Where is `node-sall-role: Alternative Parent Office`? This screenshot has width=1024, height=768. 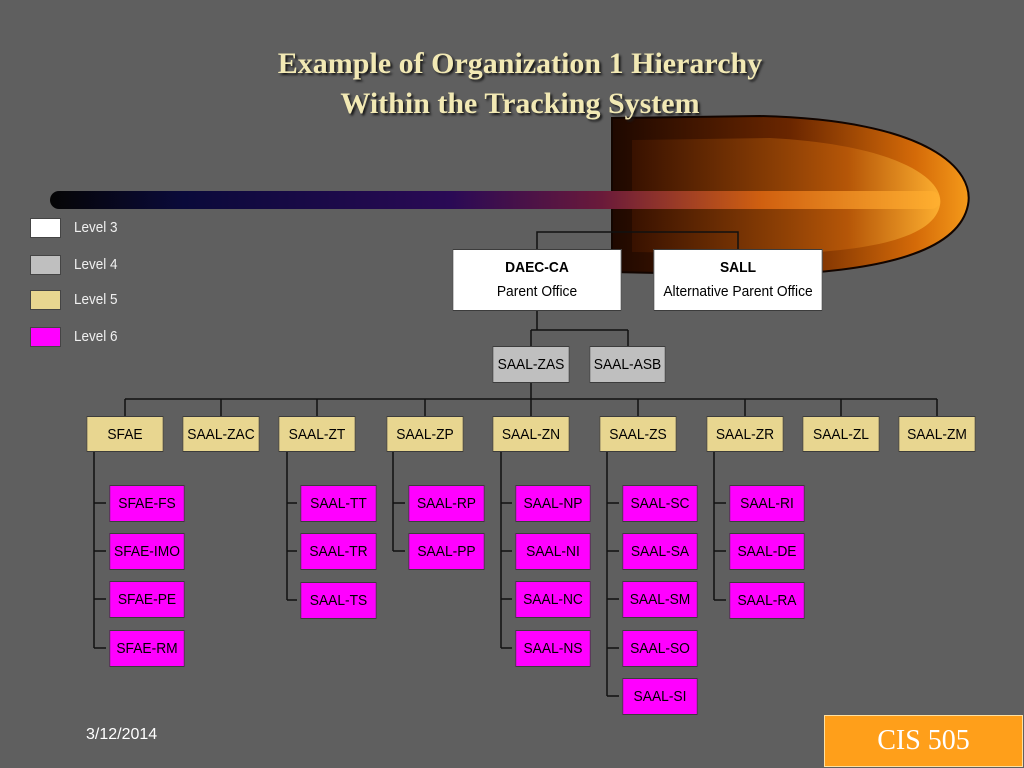
node-sall-role: Alternative Parent Office is located at coordinates (738, 291).